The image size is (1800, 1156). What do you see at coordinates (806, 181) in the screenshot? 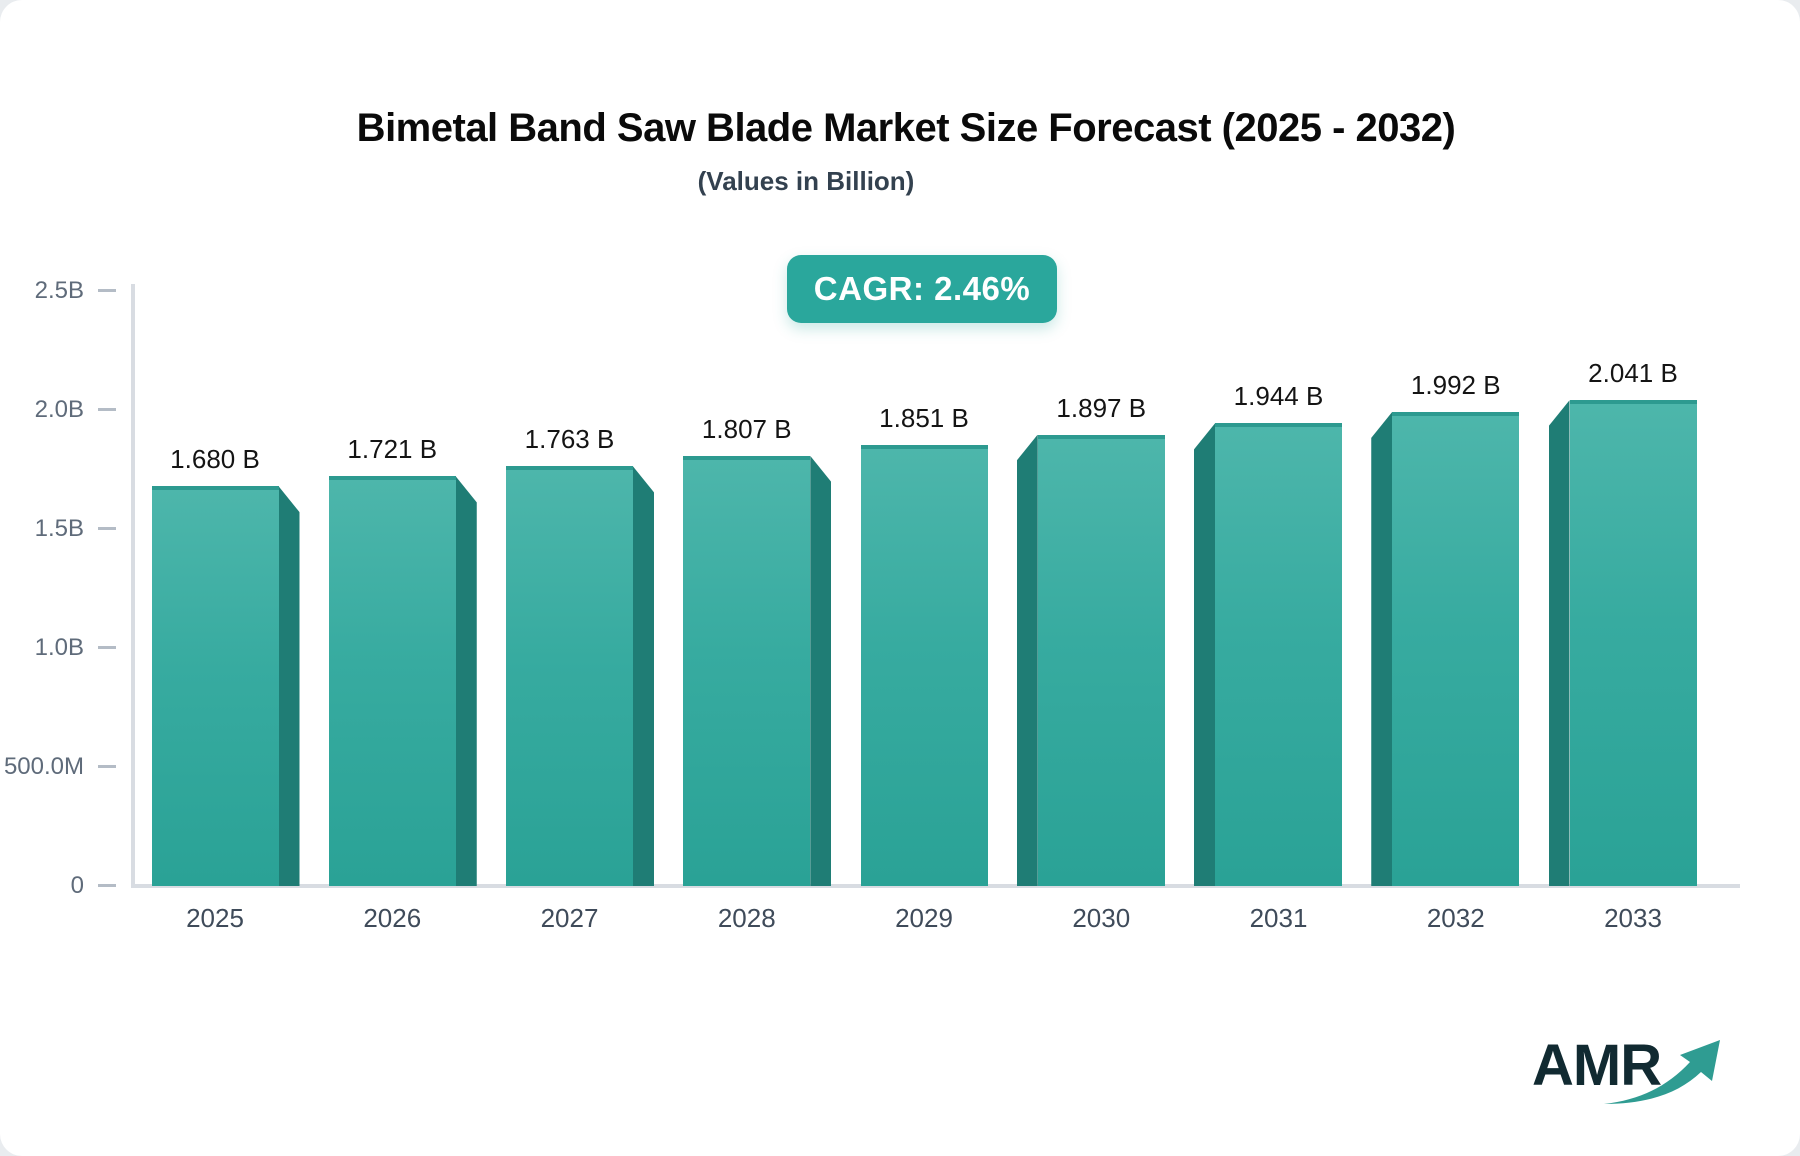
I see `chart-subtitle: (Values in Billion)` at bounding box center [806, 181].